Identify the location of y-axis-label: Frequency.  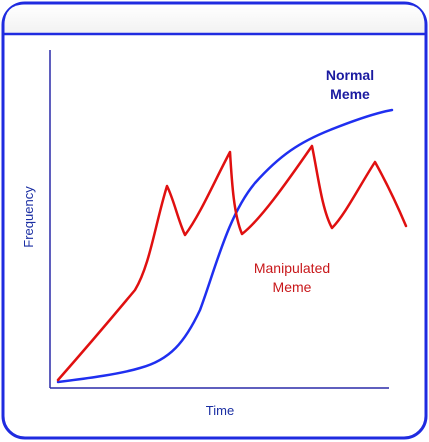
(28, 217).